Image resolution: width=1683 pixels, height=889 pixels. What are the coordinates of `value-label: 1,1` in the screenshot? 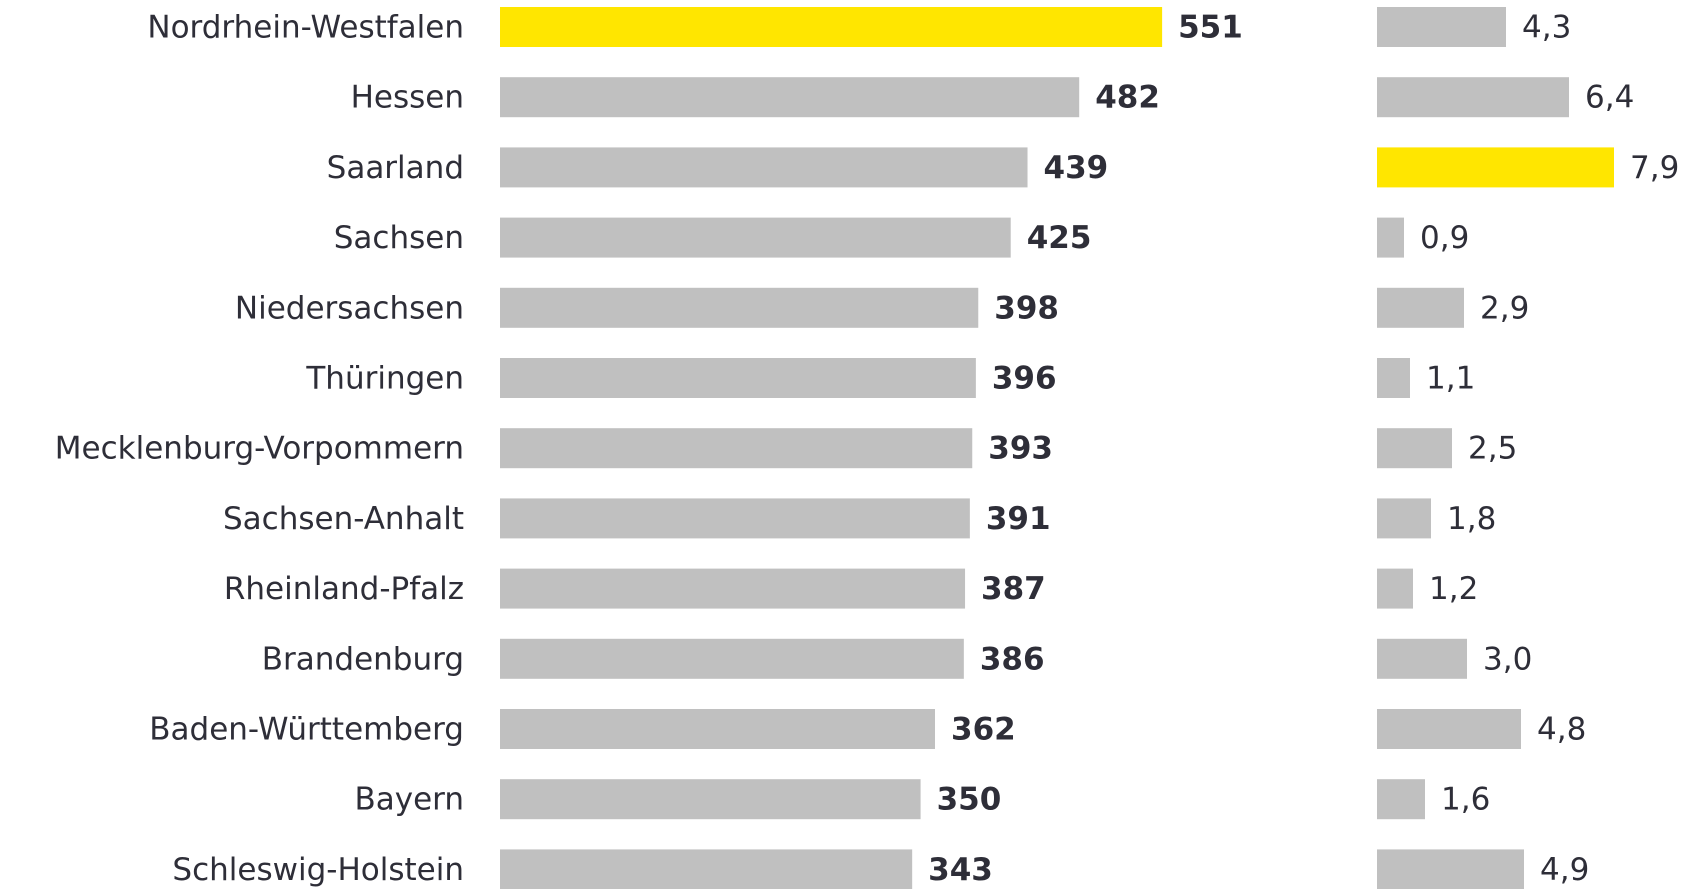 It's located at (1450, 379).